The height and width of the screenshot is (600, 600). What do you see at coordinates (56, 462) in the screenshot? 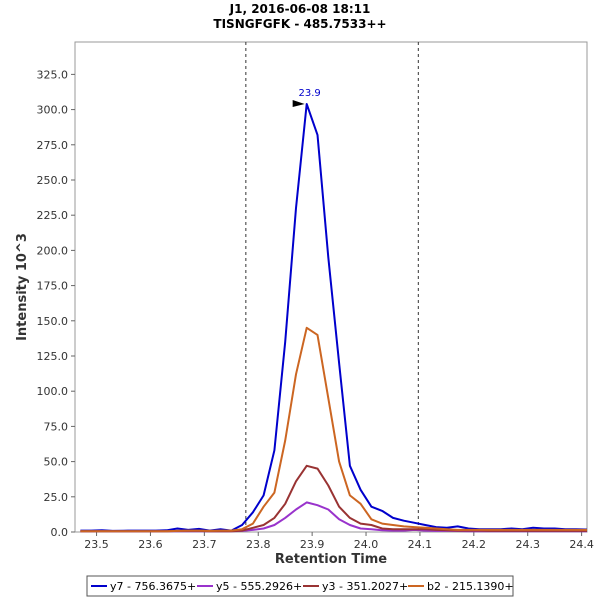
I see `y-tick-label: 50.0` at bounding box center [56, 462].